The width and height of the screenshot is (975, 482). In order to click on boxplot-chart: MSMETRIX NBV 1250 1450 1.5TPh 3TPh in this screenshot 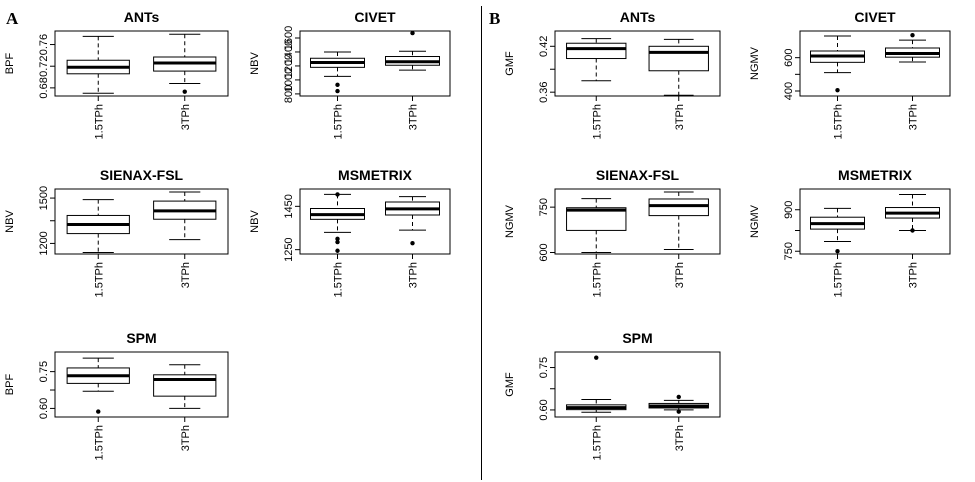, I will do `click(350, 232)`.